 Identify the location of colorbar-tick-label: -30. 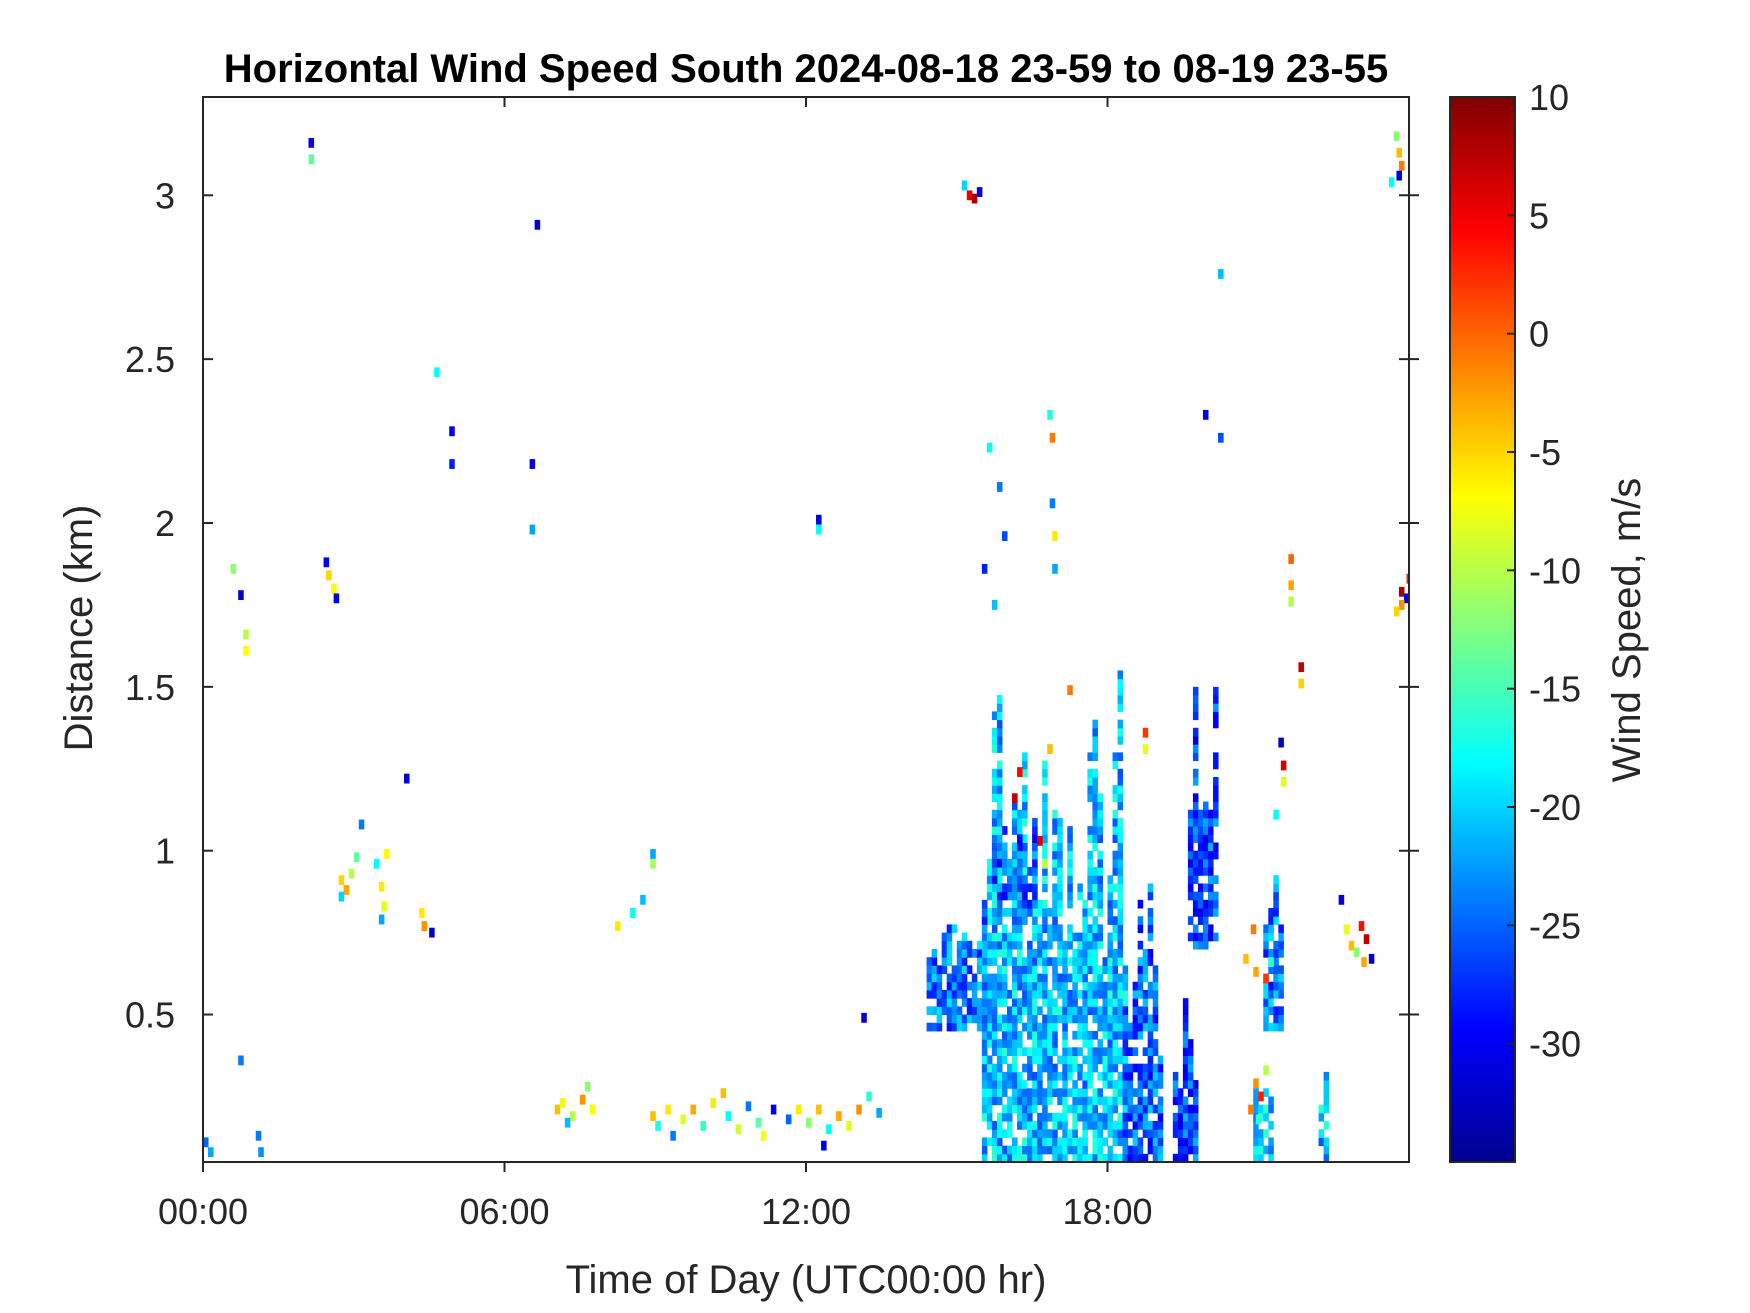
(1555, 1044).